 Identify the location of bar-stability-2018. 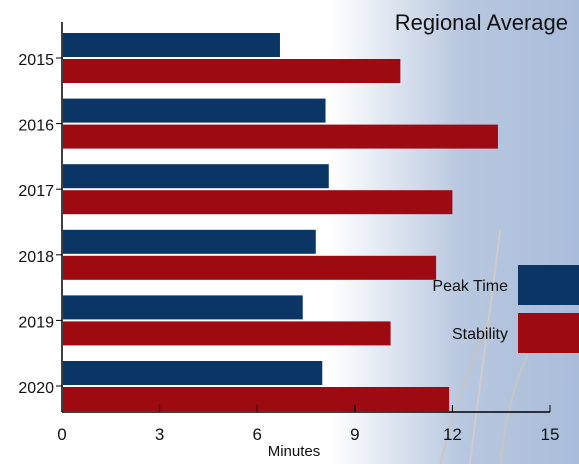
(250, 267).